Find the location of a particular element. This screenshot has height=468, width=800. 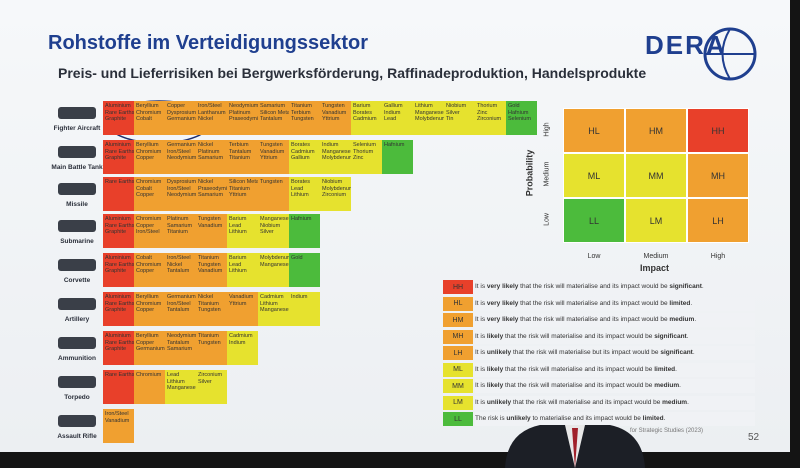

legend-code: HH is located at coordinates (458, 287).